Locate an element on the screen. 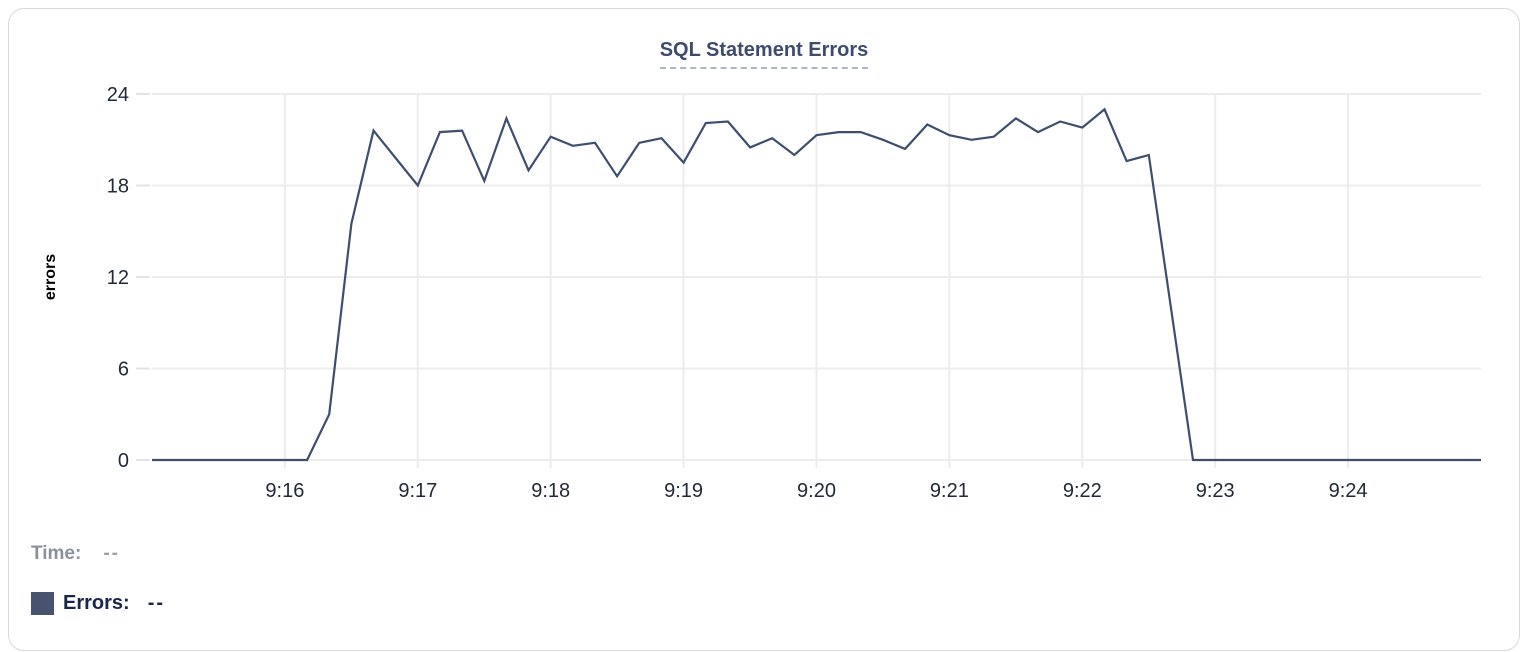  errors-series-swatch is located at coordinates (42, 603).